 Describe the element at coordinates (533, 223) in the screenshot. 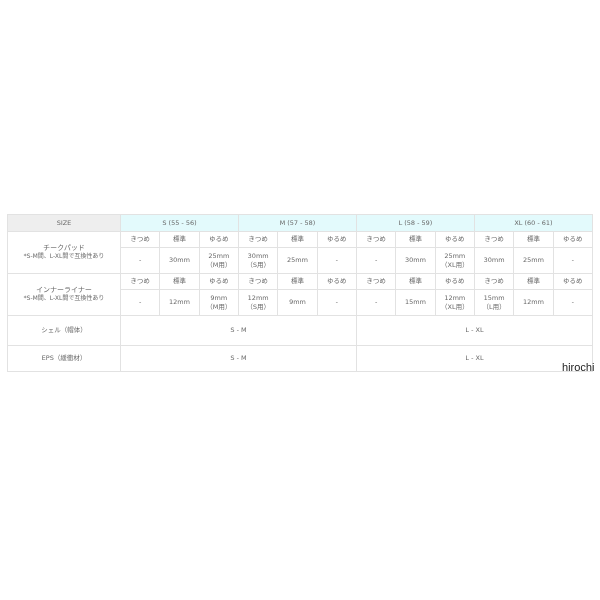

I see `size-xl: XL (60 - 61)` at that location.